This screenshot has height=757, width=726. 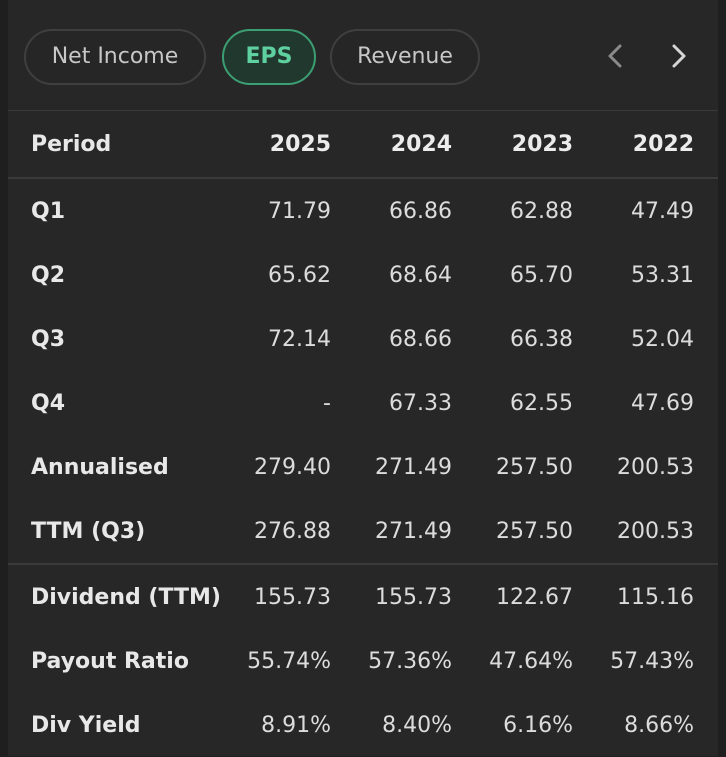 I want to click on table-row-q3: Q3 72.14 68.66 66.38 52.04, so click(x=363, y=339).